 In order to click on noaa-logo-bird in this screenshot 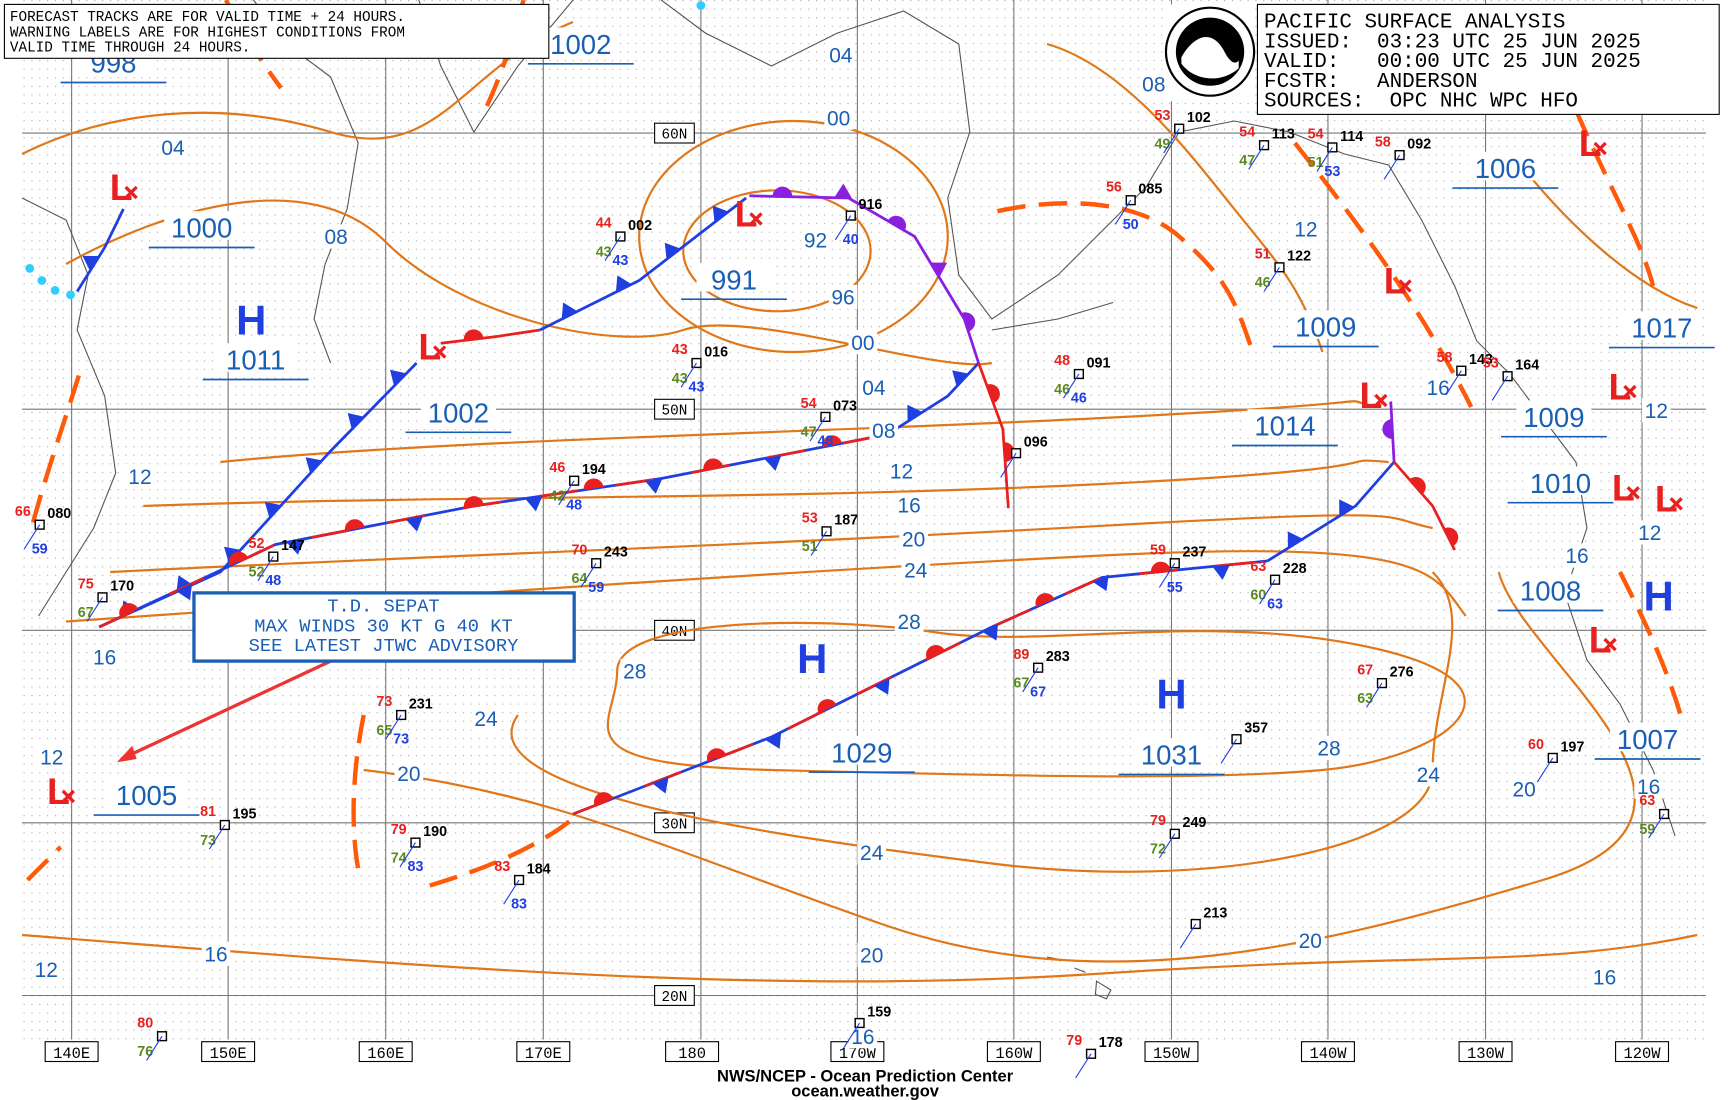, I will do `click(1210, 58)`.